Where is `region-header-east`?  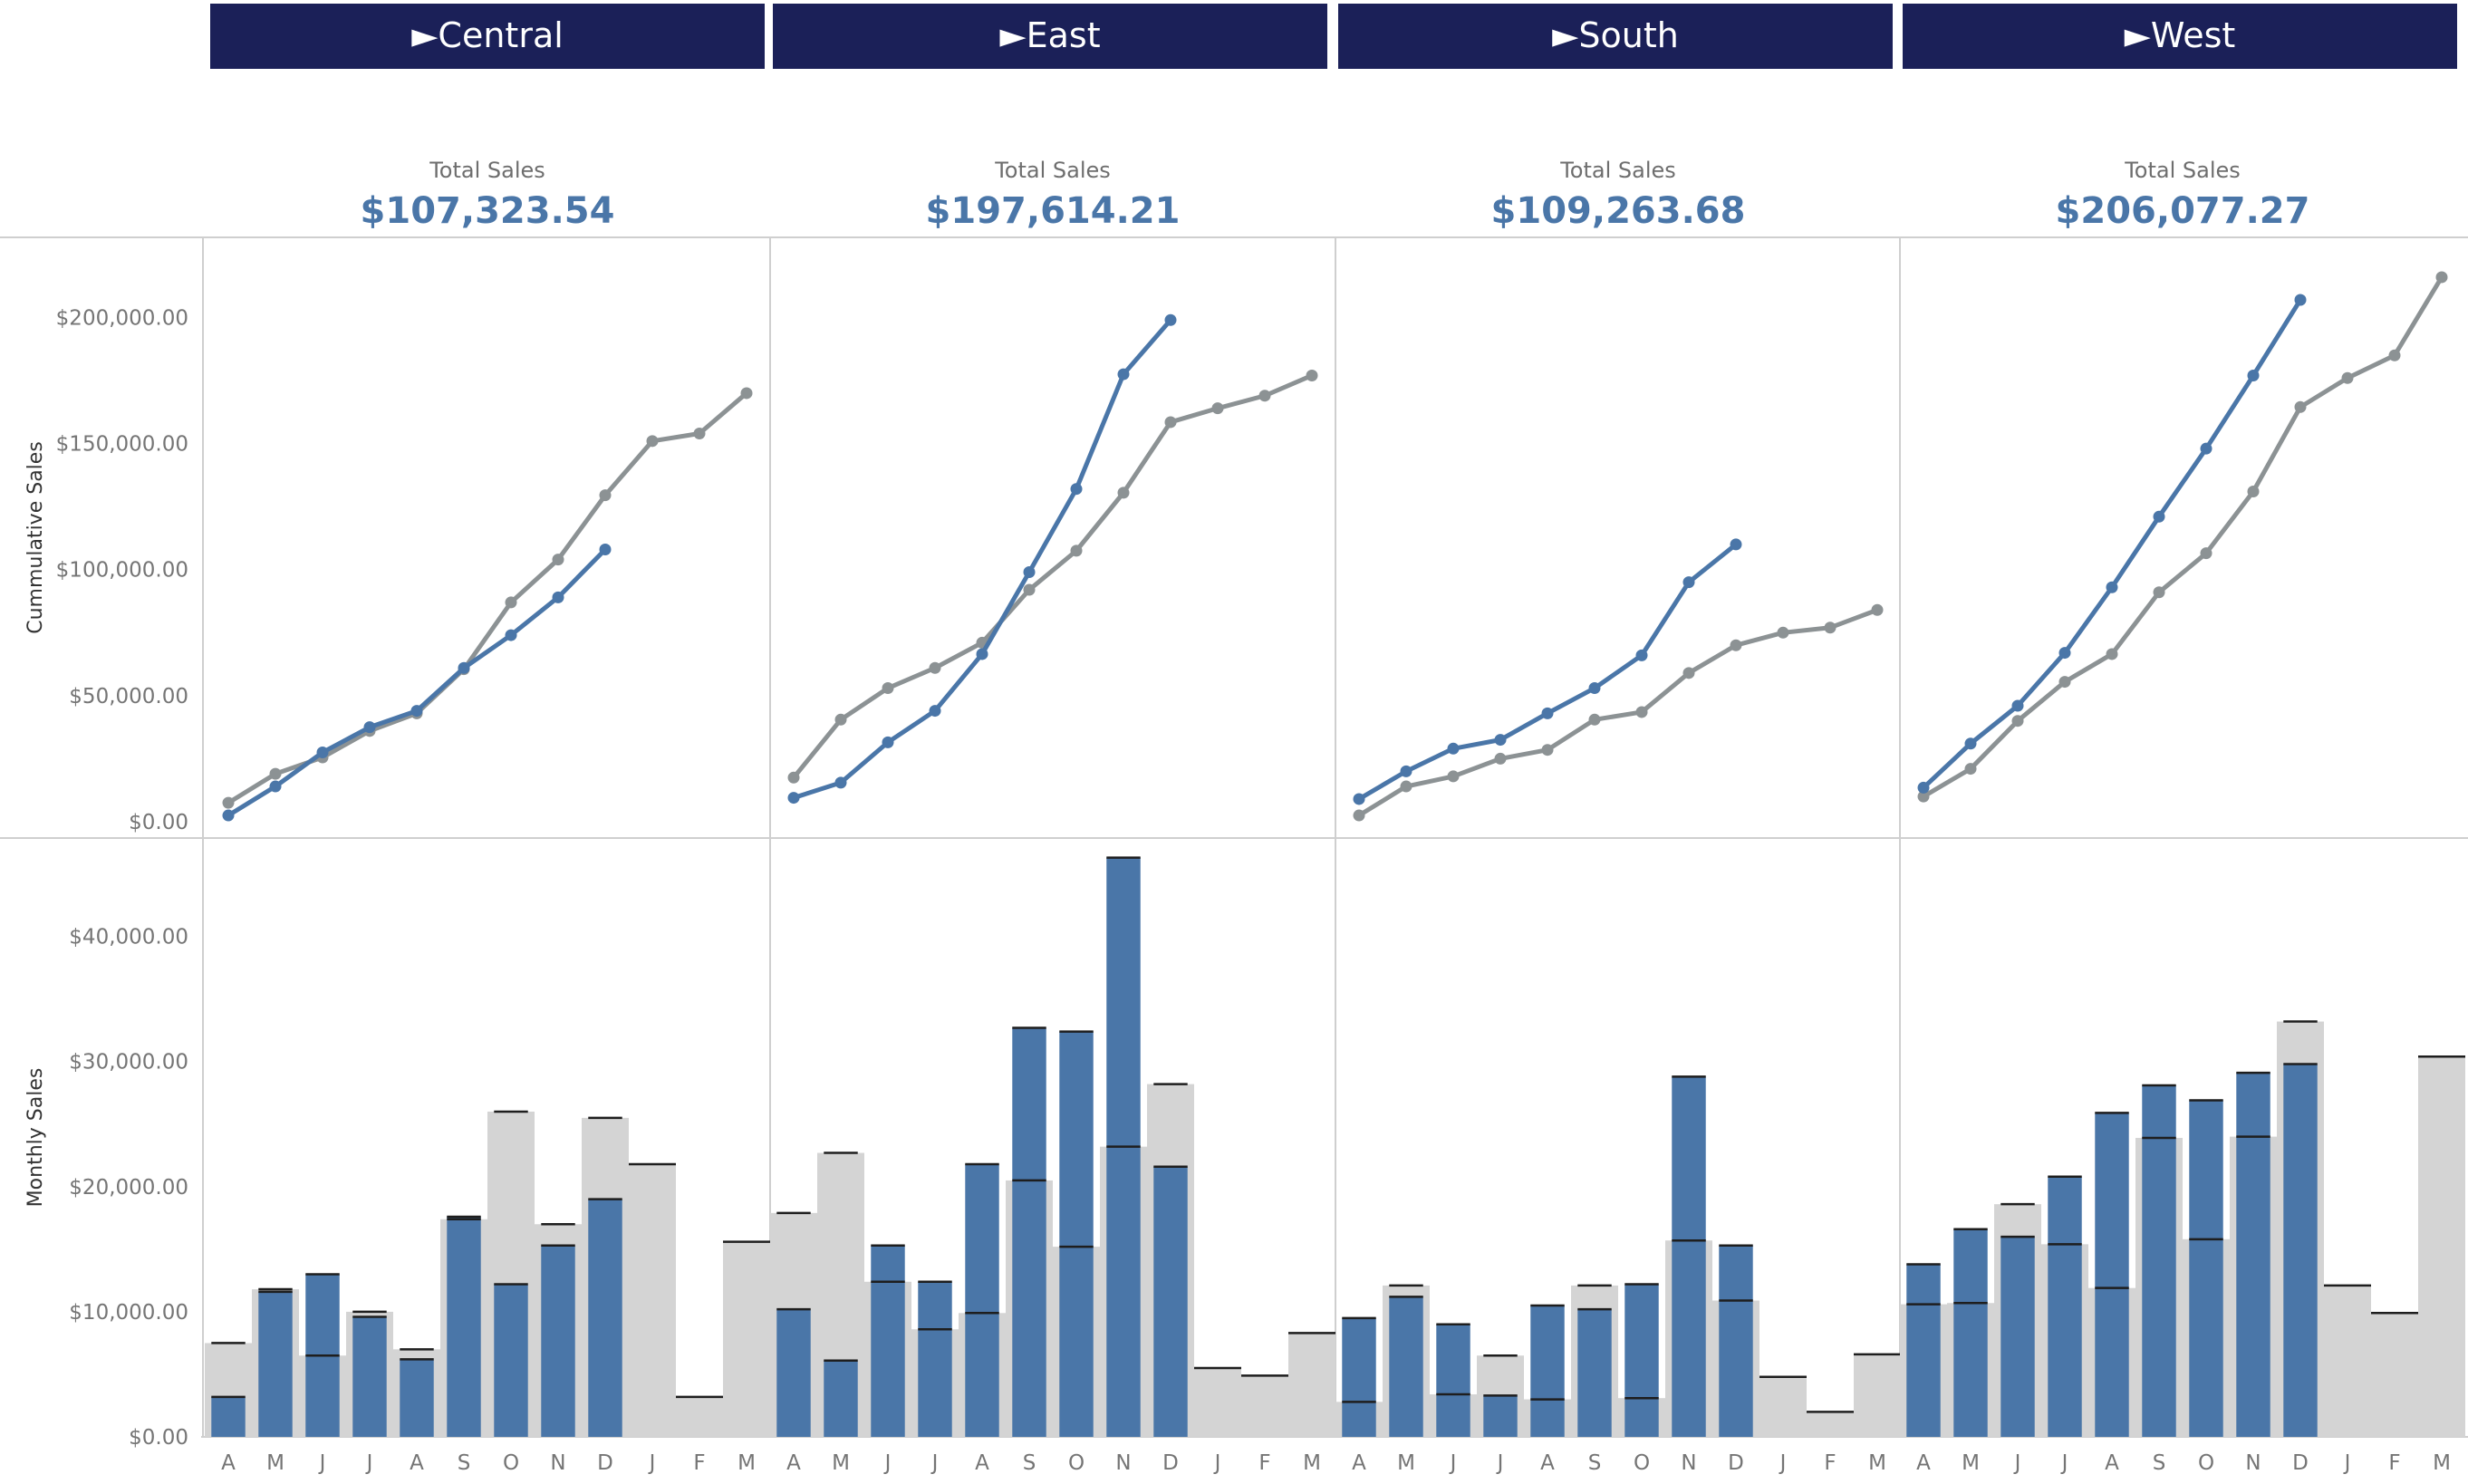
region-header-east is located at coordinates (1050, 37).